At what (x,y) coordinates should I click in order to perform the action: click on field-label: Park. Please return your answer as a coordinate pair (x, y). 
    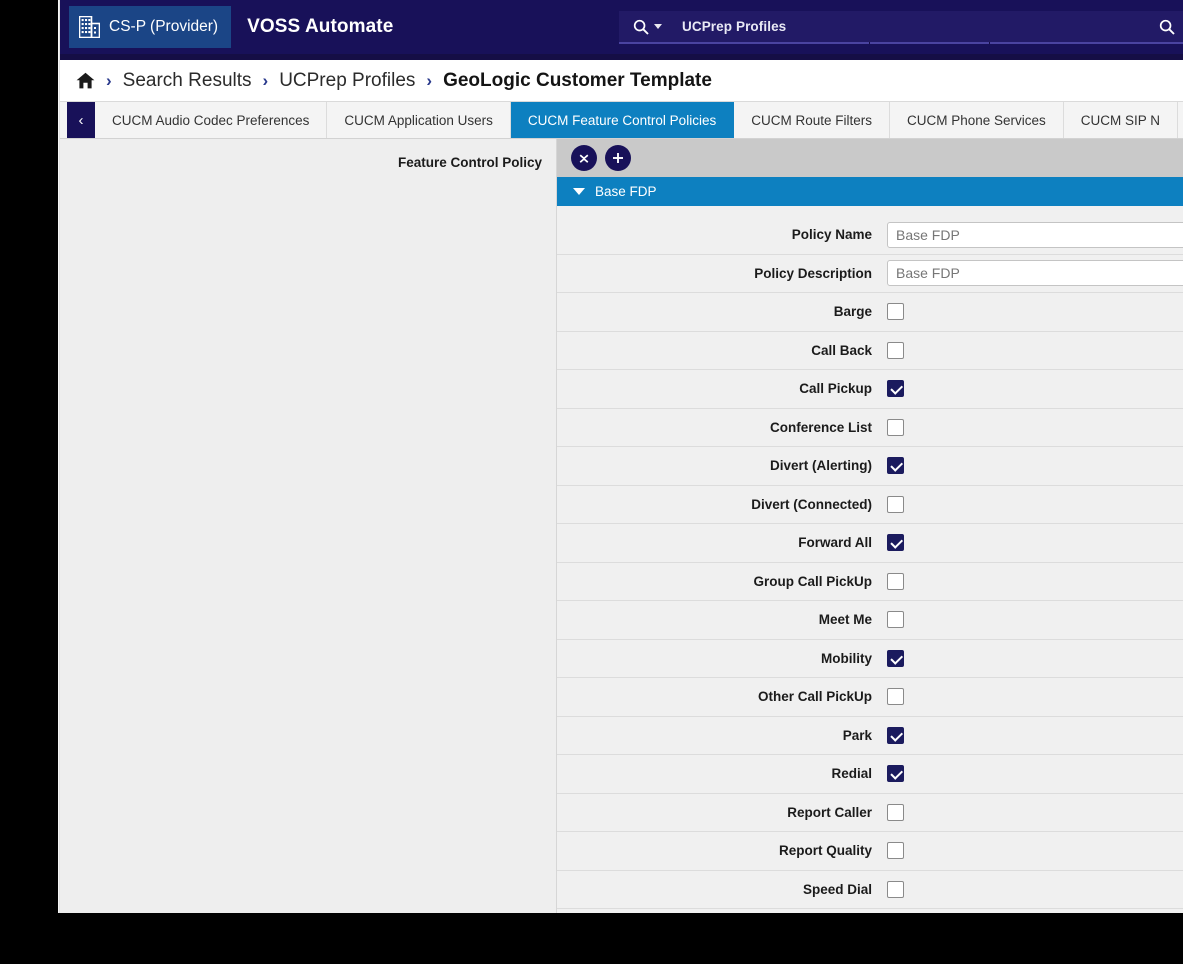
    Looking at the image, I should click on (857, 735).